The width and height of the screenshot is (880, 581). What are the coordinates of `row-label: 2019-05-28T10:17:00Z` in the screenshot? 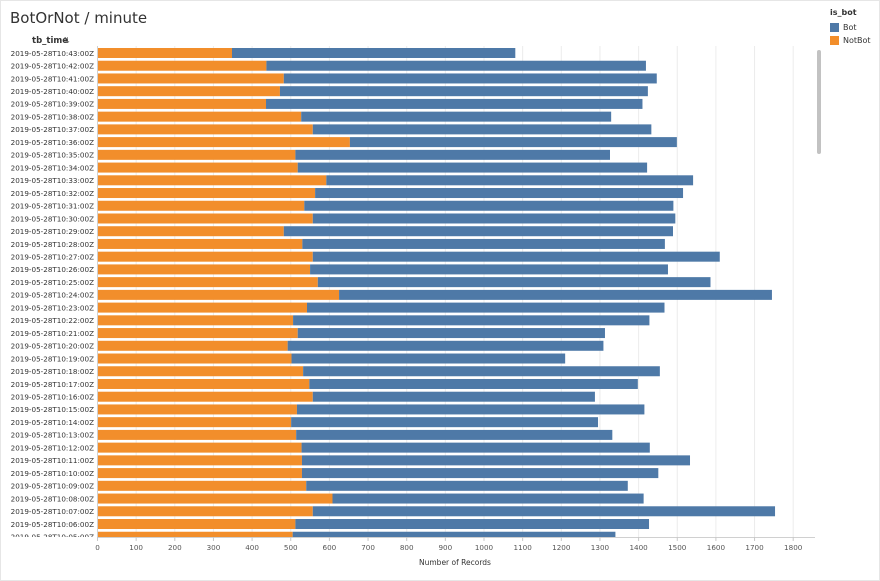 It's located at (52, 384).